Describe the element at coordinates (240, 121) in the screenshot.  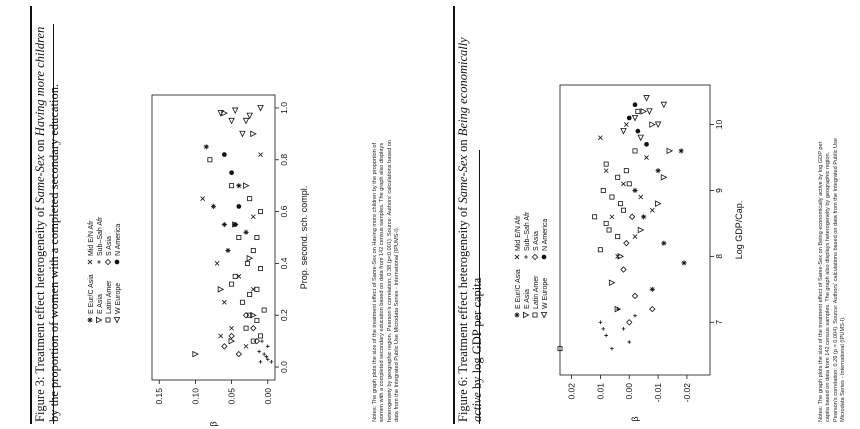
I see `series-w-europe` at that location.